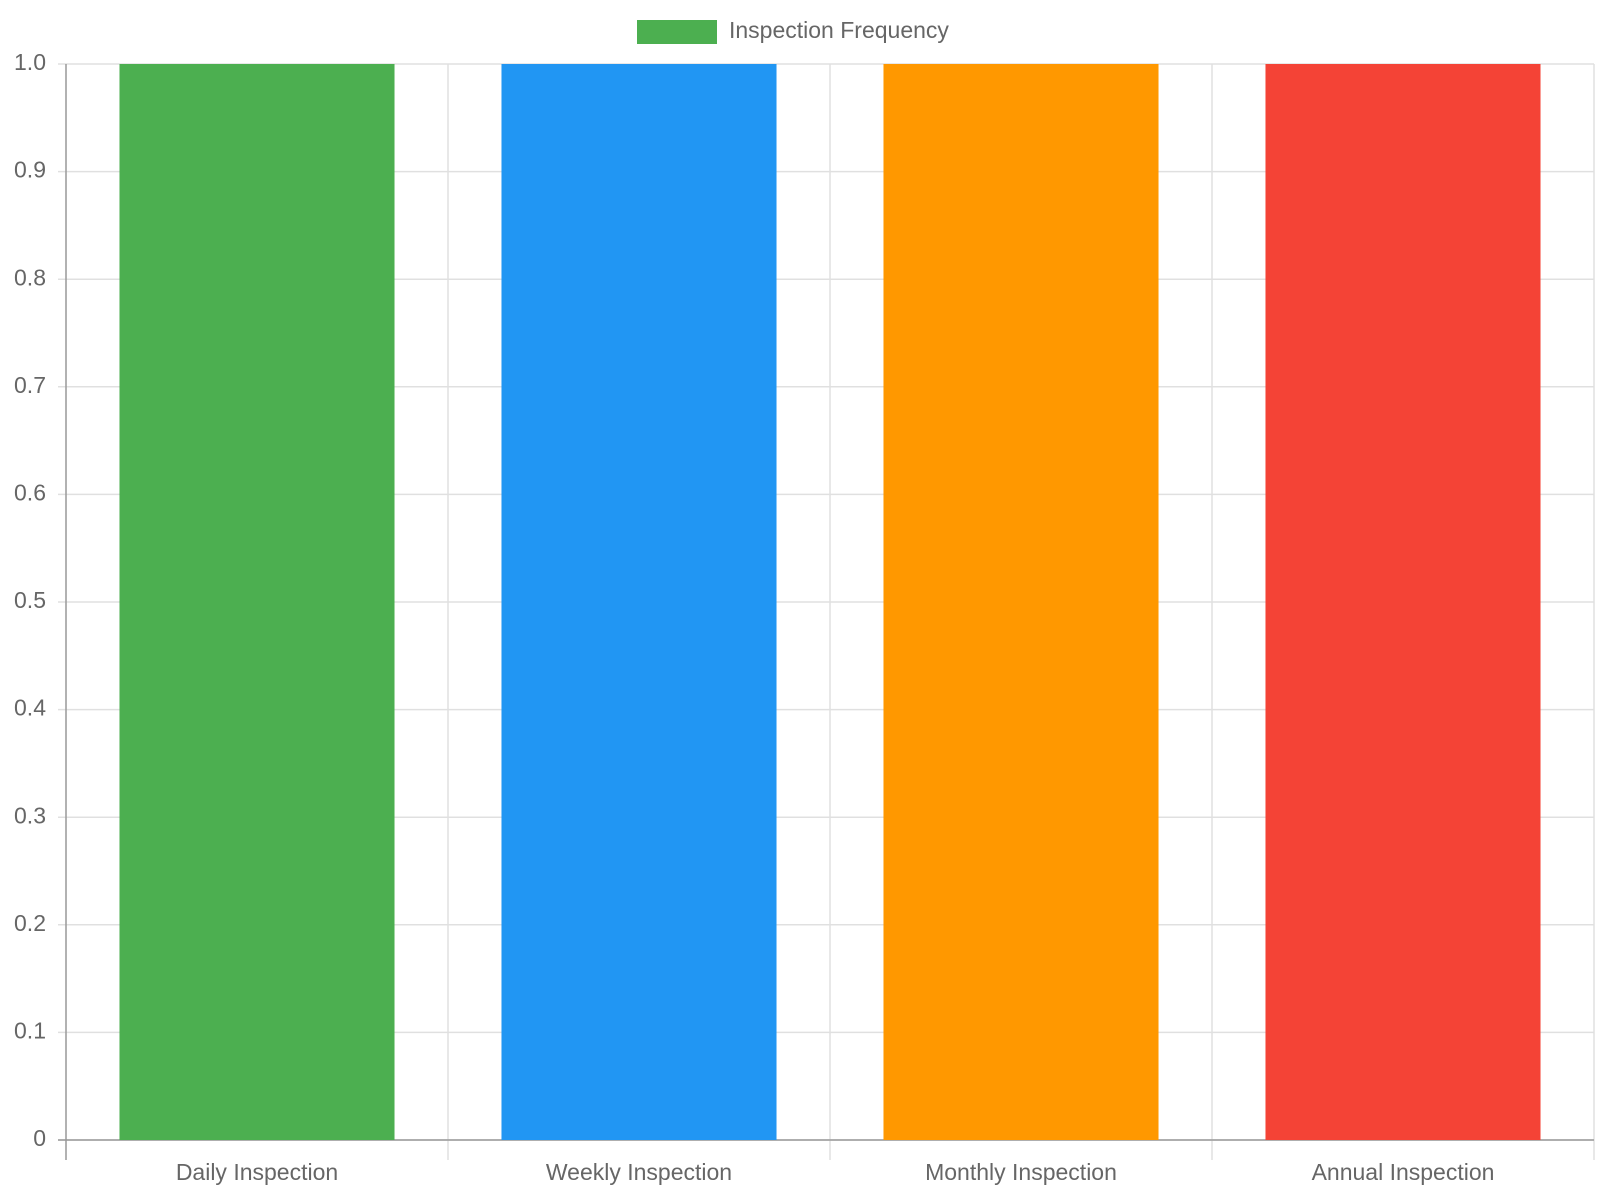 The width and height of the screenshot is (1600, 1200). Describe the element at coordinates (30, 600) in the screenshot. I see `y-tick-label: 0.5` at that location.